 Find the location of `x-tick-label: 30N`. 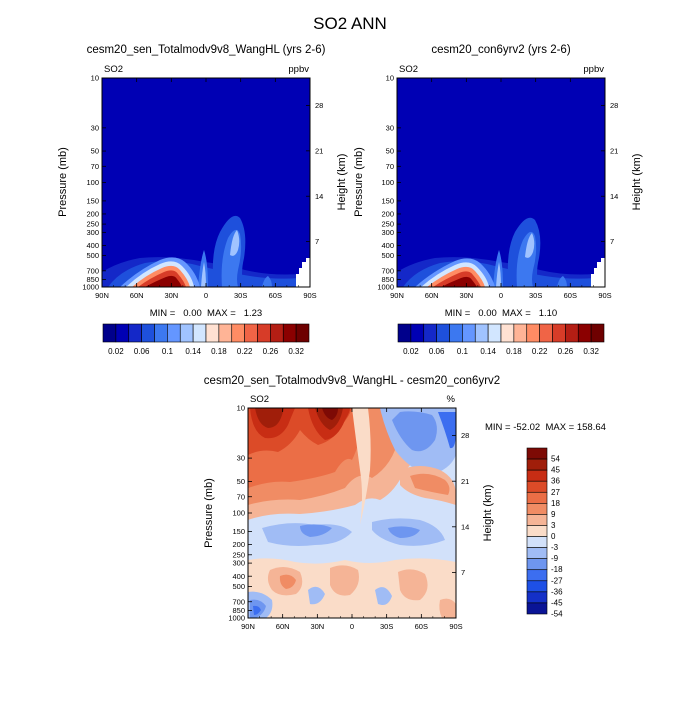

x-tick-label: 30N is located at coordinates (466, 295).